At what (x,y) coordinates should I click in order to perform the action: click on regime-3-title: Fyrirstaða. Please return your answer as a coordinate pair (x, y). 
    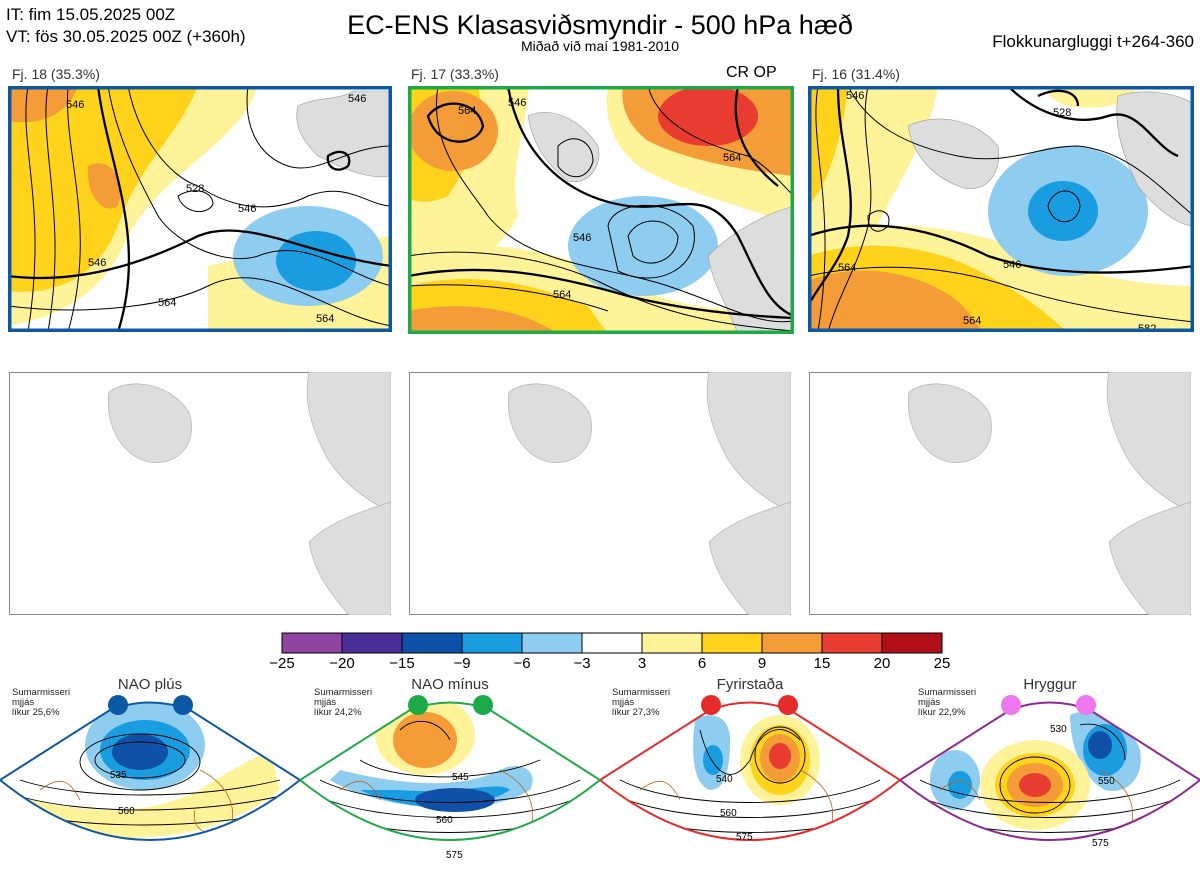
    Looking at the image, I should click on (750, 684).